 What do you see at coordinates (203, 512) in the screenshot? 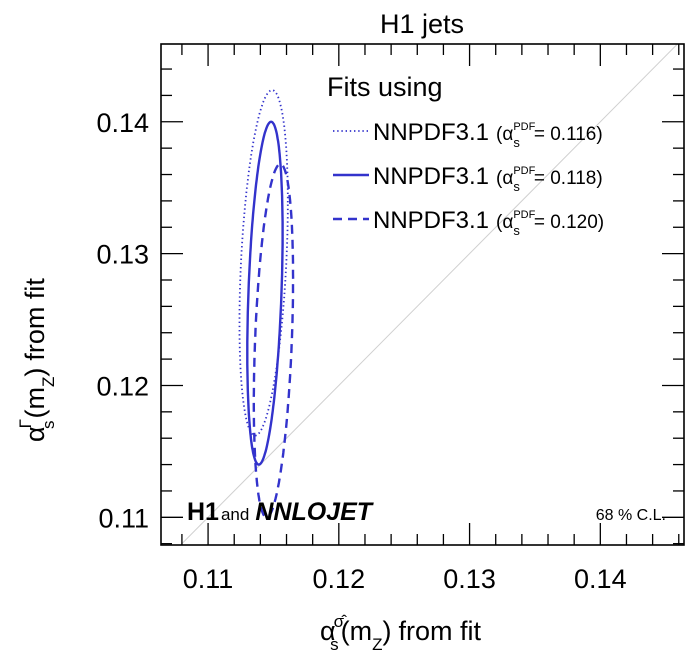
I see `logo-h1: H1` at bounding box center [203, 512].